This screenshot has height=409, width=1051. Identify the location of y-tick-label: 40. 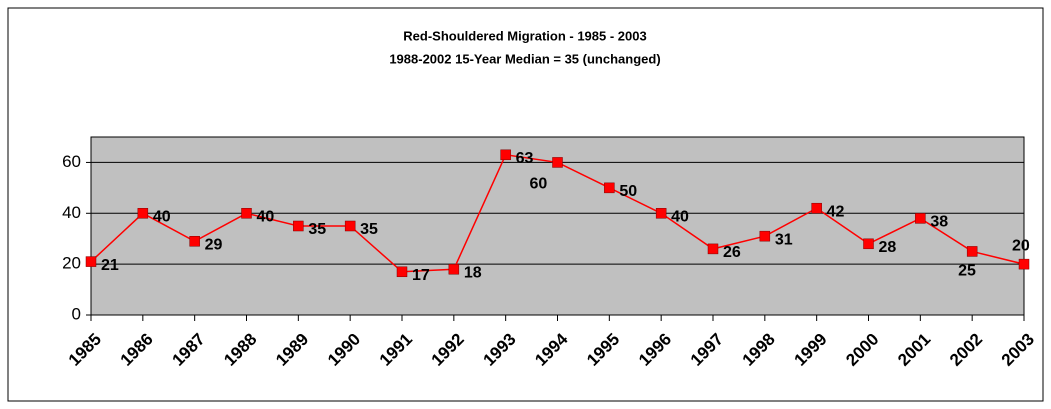
(71, 212).